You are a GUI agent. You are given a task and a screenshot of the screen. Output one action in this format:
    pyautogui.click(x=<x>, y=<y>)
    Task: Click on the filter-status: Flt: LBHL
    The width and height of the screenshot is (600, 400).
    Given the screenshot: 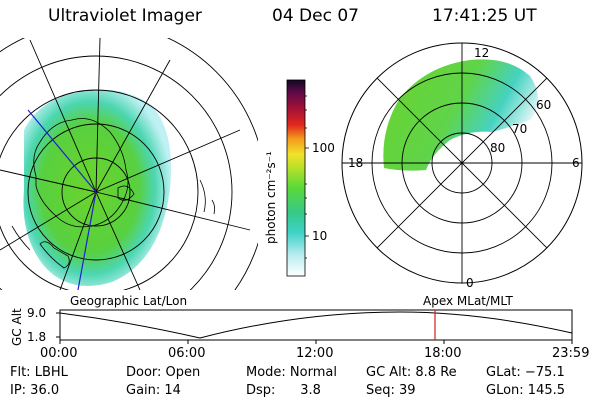 What is the action you would take?
    pyautogui.click(x=39, y=372)
    